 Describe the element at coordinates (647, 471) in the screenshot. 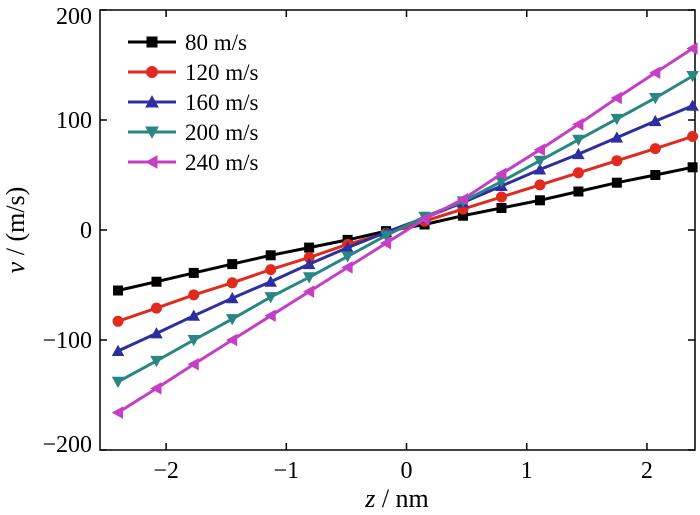

I see `x-tick-label: 2` at that location.